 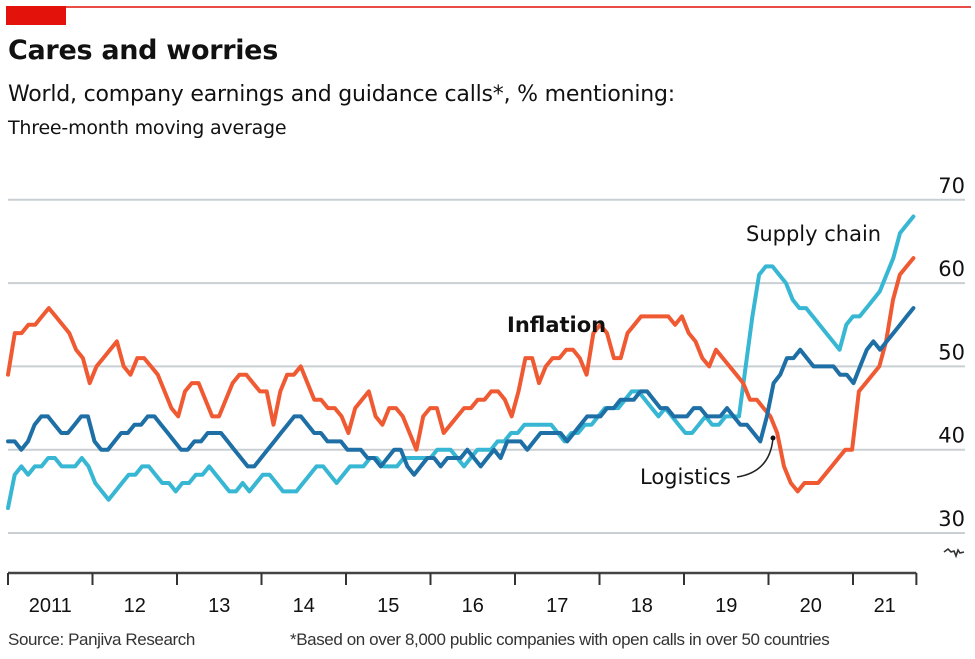 I want to click on brand-tag, so click(x=36, y=15).